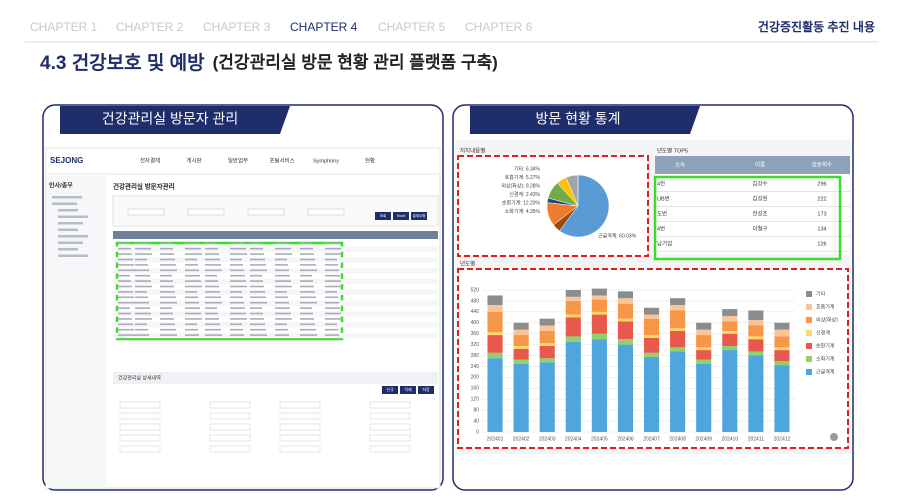 The width and height of the screenshot is (900, 504). Describe the element at coordinates (150, 27) in the screenshot. I see `chapter-tab: CHAPTER 2` at that location.